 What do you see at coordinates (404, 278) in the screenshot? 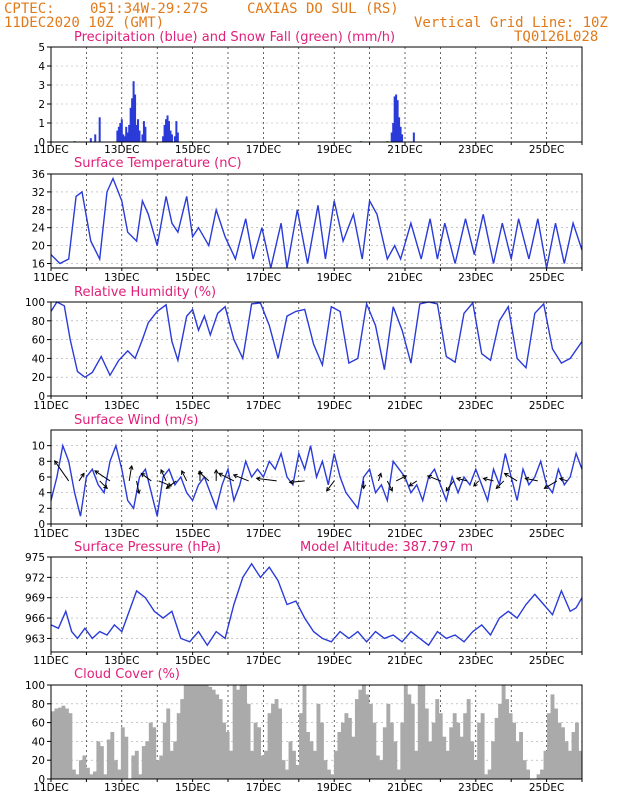
I see `x-tick-label: 21DEC` at bounding box center [404, 278].